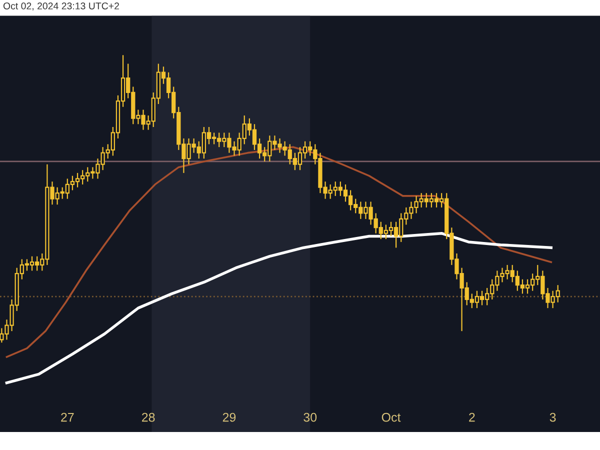  I want to click on x-tick-label: 29, so click(229, 417).